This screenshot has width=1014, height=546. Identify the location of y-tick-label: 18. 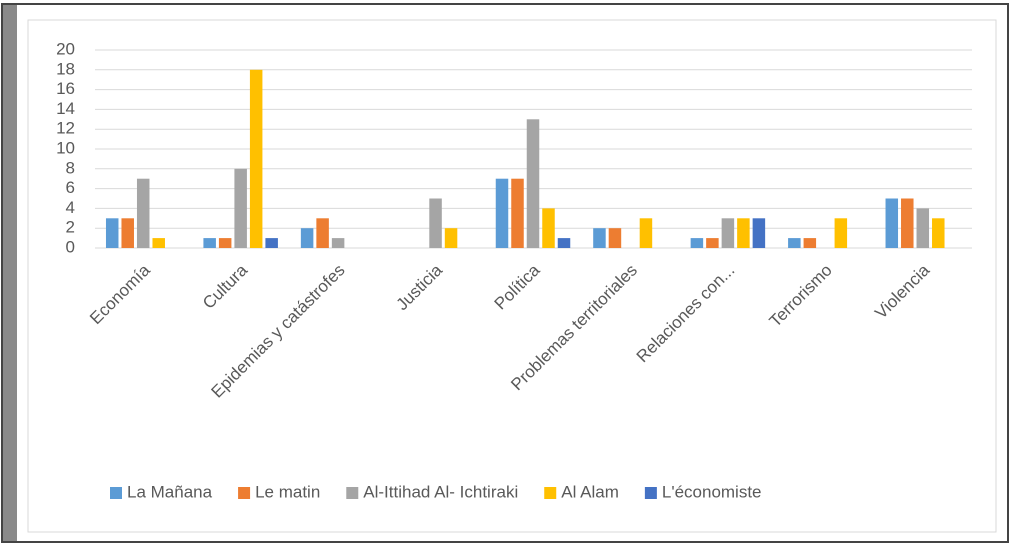
(65, 68).